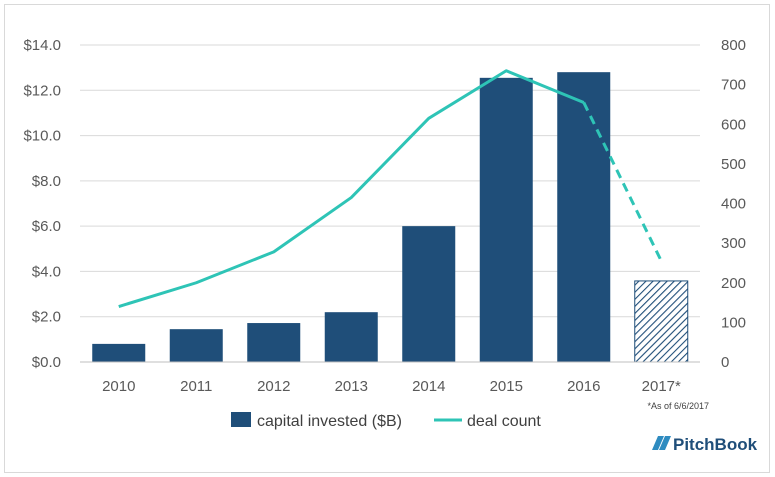  Describe the element at coordinates (274, 342) in the screenshot. I see `bar-2012` at that location.